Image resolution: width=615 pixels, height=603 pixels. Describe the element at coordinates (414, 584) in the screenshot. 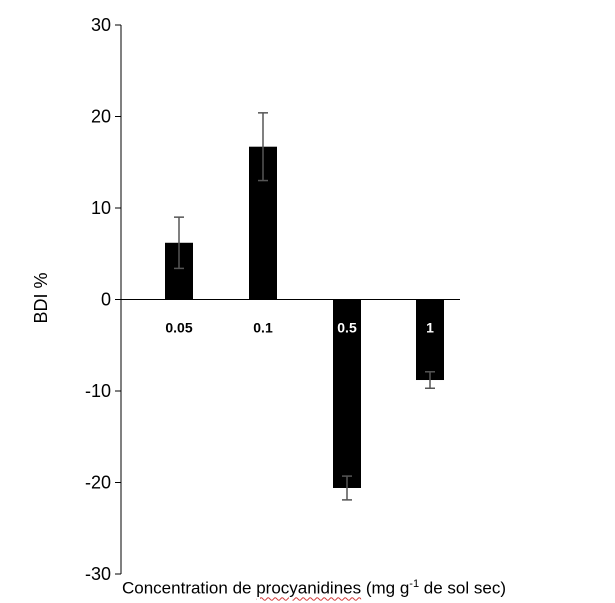

I see `x-axis-label-sup: -1` at that location.